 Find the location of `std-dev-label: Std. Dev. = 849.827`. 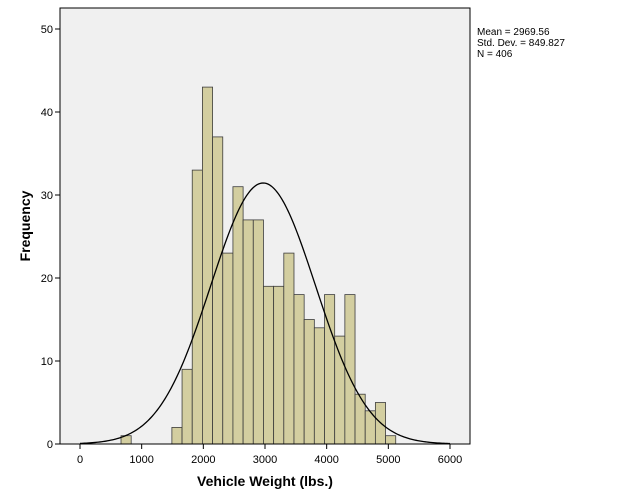

std-dev-label: Std. Dev. = 849.827 is located at coordinates (521, 43).